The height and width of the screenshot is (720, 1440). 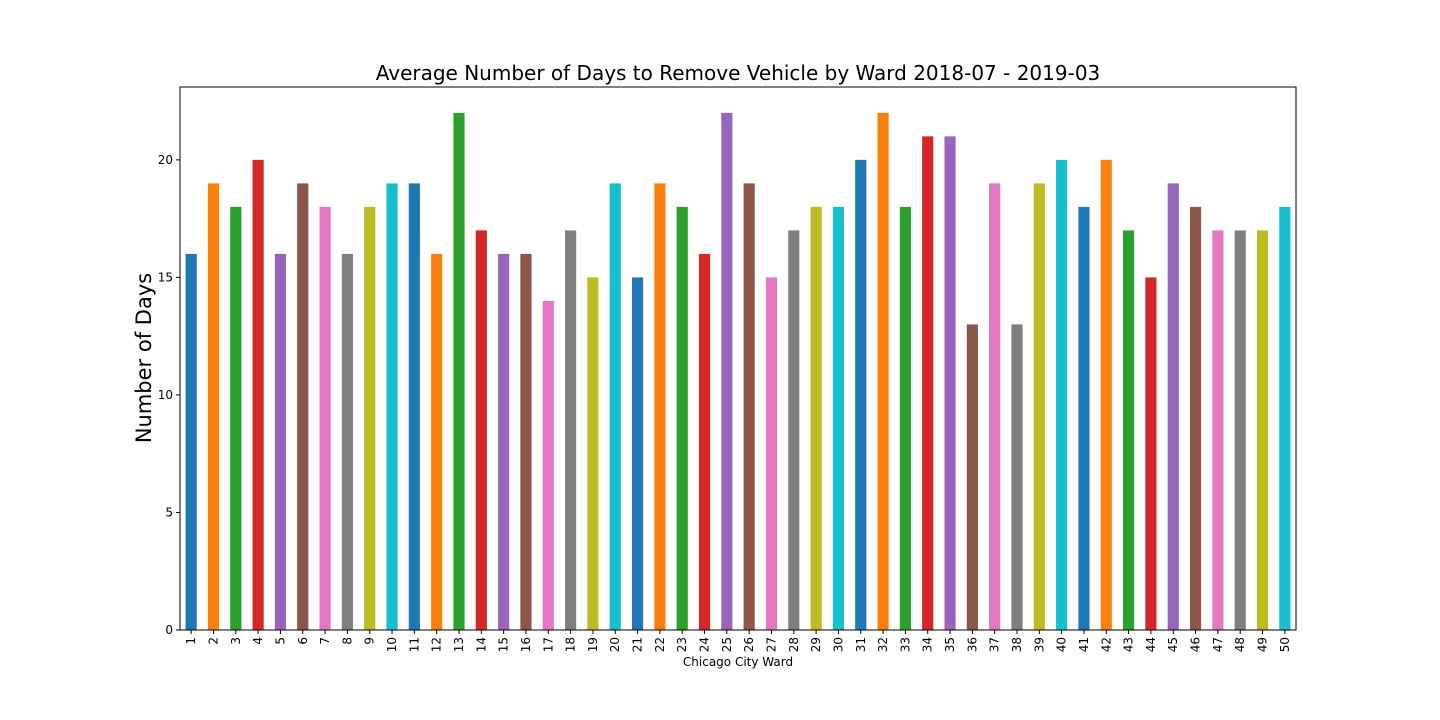 I want to click on x-tick-label: 7, so click(x=325, y=641).